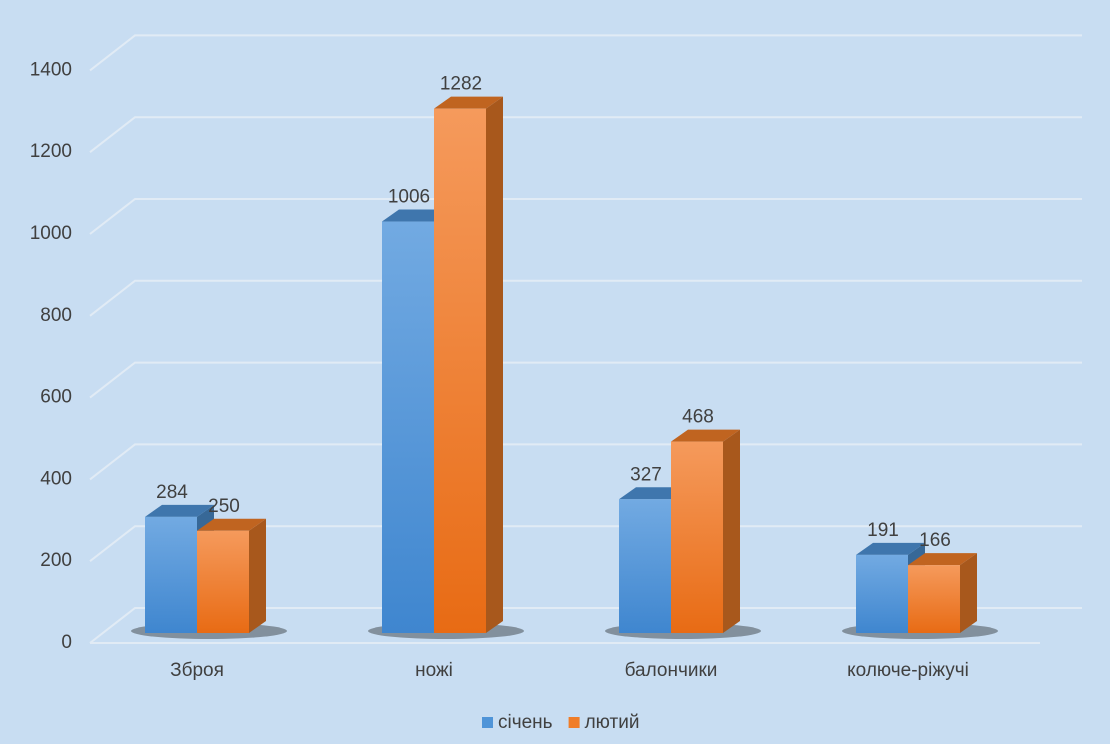  Describe the element at coordinates (671, 670) in the screenshot. I see `x-tick-label: балончики` at that location.